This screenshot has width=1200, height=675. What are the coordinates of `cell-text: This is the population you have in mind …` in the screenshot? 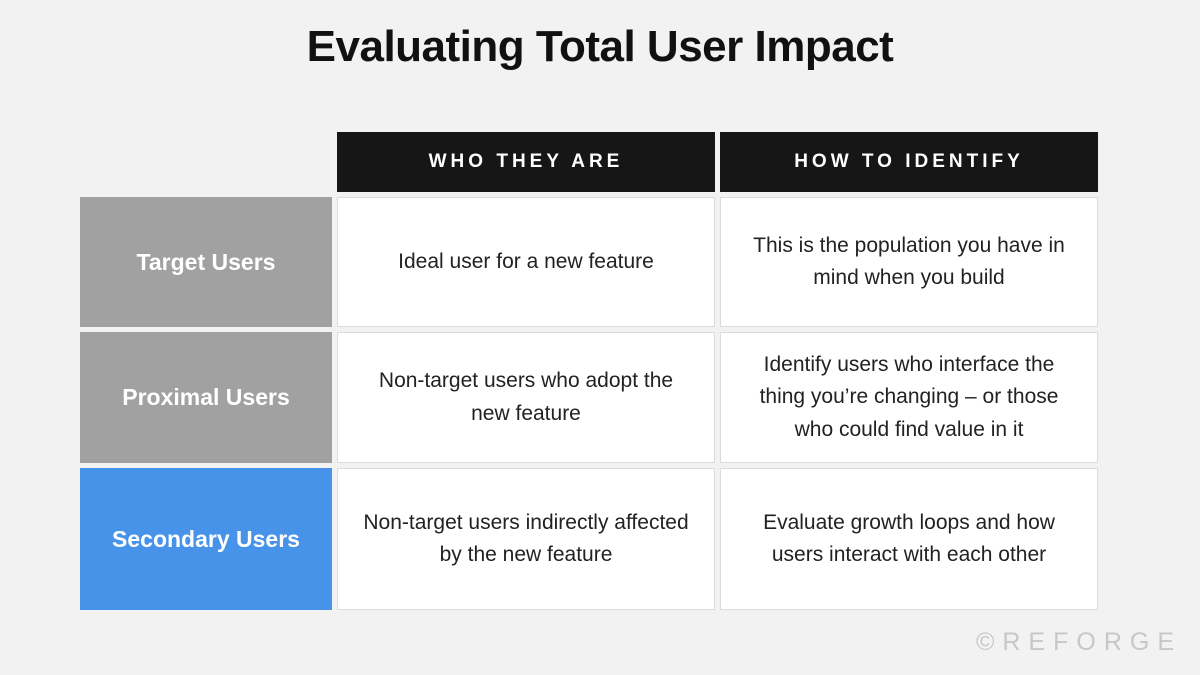 It's located at (909, 261).